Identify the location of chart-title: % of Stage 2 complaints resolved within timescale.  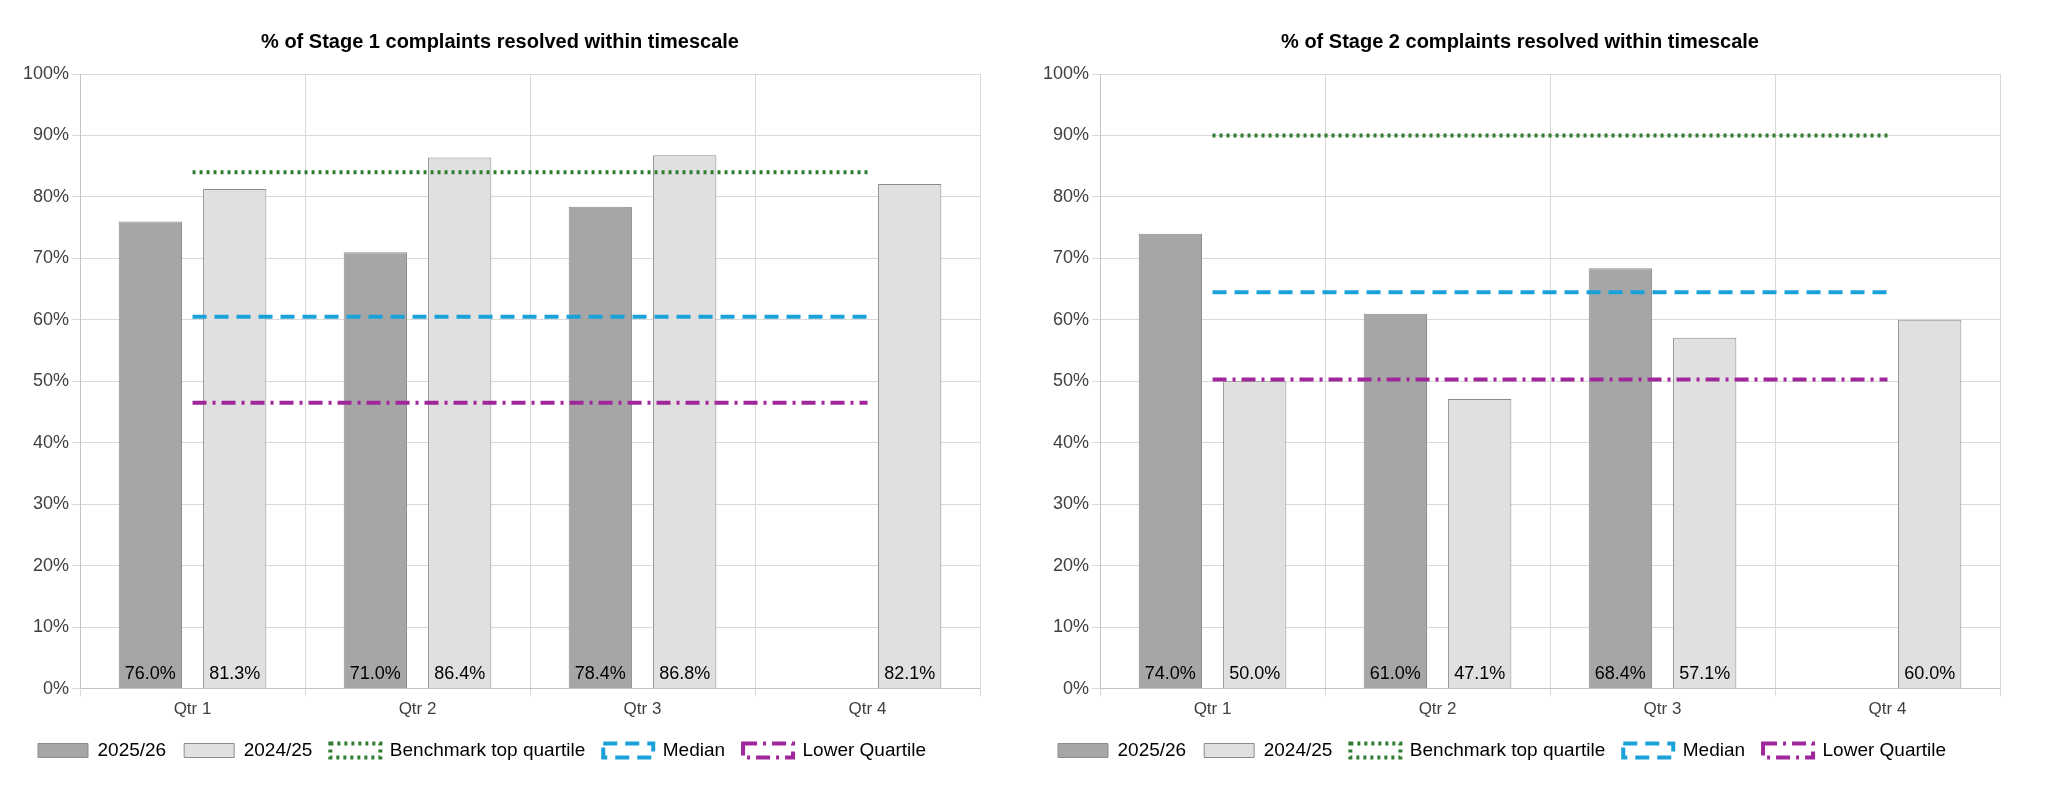
(1520, 40).